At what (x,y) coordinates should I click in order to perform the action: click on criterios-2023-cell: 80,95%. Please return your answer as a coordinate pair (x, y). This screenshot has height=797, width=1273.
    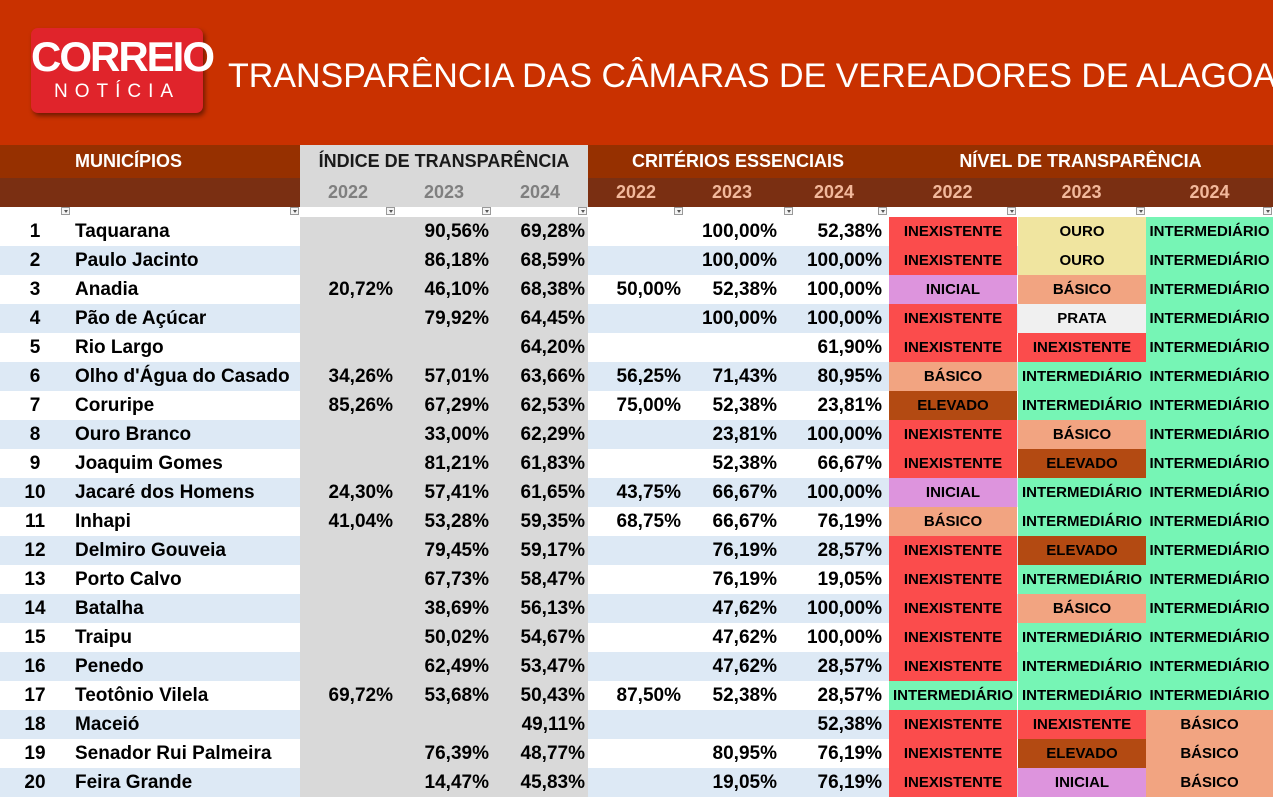
    Looking at the image, I should click on (744, 753).